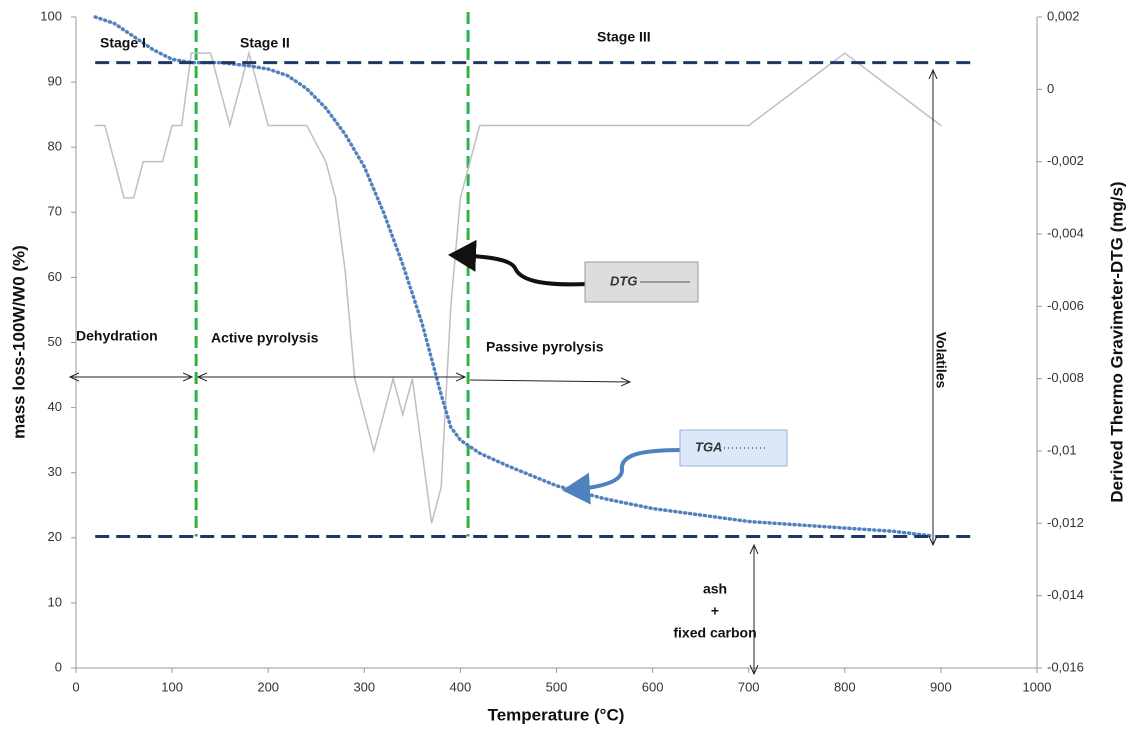  Describe the element at coordinates (733, 448) in the screenshot. I see `legend-box` at that location.